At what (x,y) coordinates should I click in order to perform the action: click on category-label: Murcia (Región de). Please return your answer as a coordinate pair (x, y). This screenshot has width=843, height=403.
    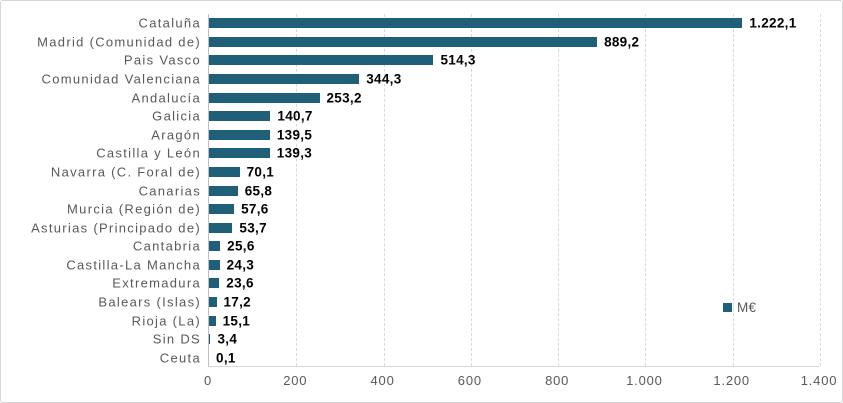
    Looking at the image, I should click on (134, 209).